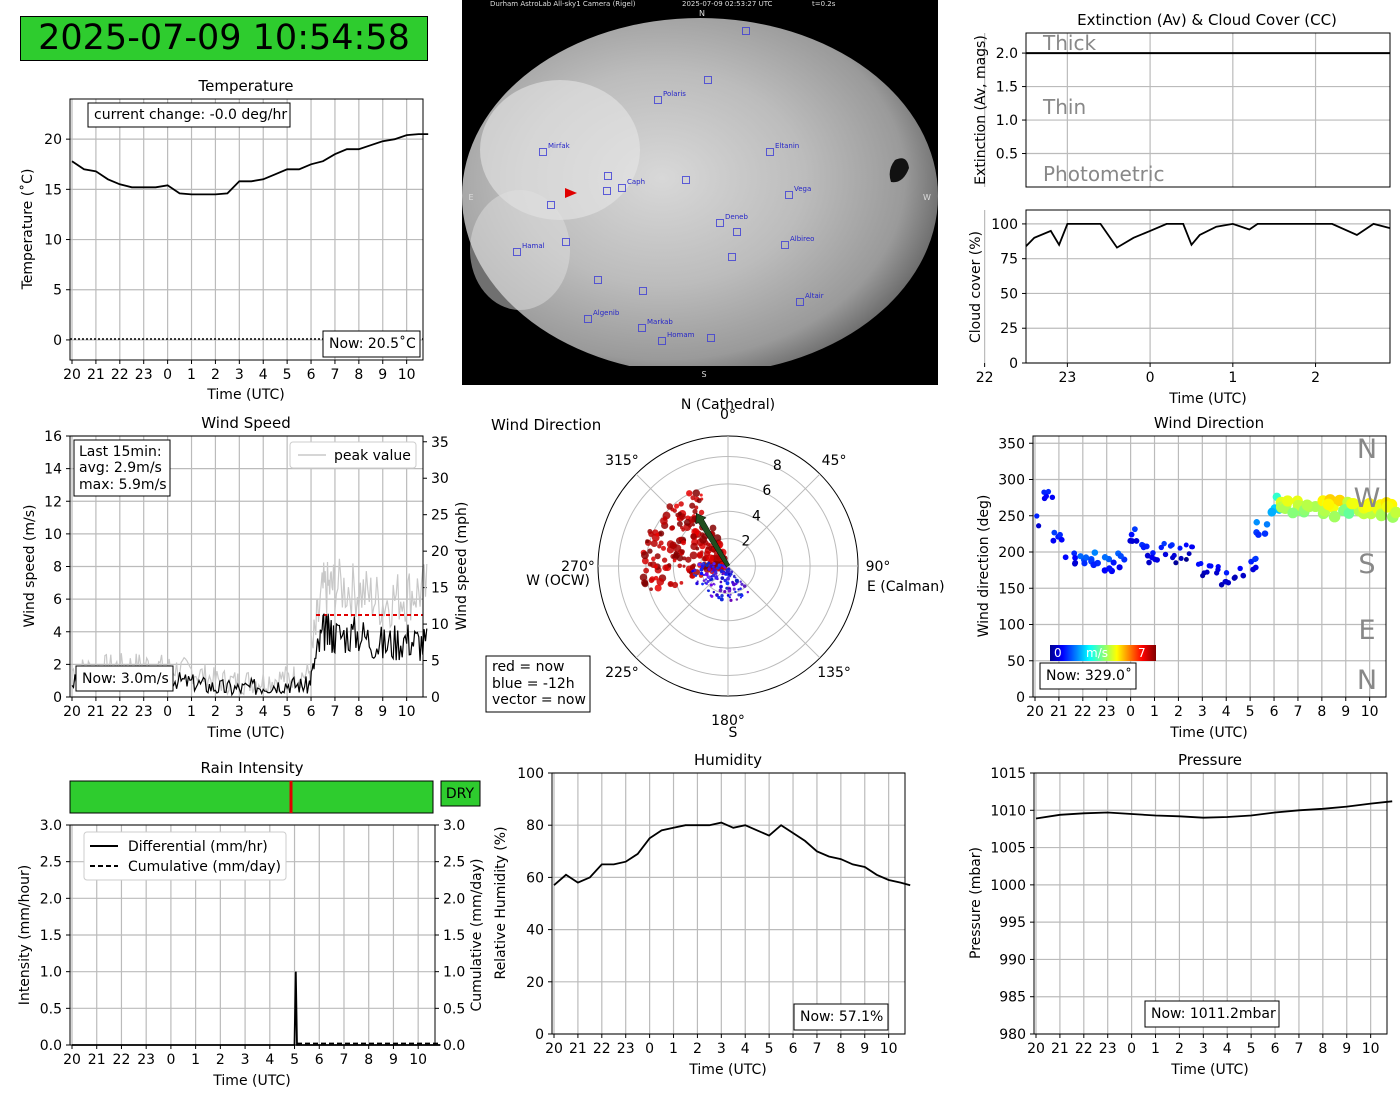 This screenshot has width=1400, height=1100. What do you see at coordinates (535, 931) in the screenshot?
I see `y-tick-label: 40` at bounding box center [535, 931].